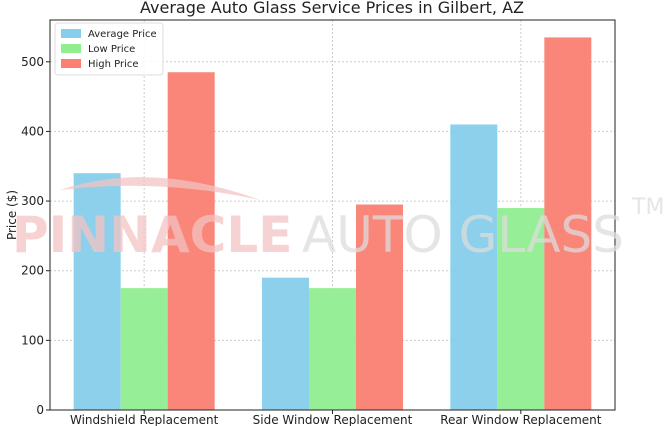 The height and width of the screenshot is (426, 665). What do you see at coordinates (32, 340) in the screenshot?
I see `y-tick-label: 100` at bounding box center [32, 340].